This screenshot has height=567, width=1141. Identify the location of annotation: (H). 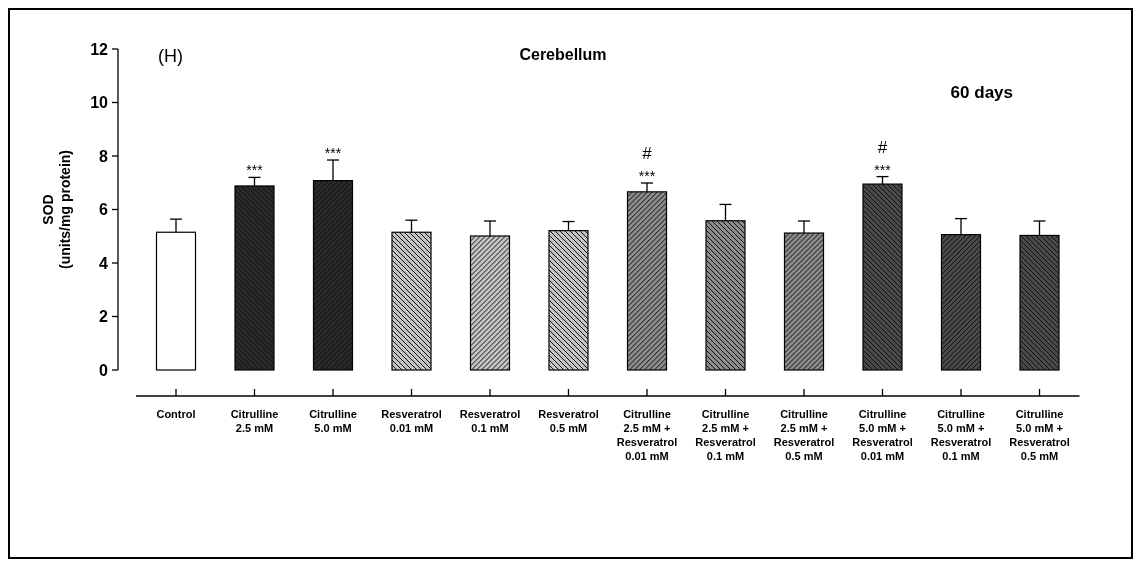
(170, 56).